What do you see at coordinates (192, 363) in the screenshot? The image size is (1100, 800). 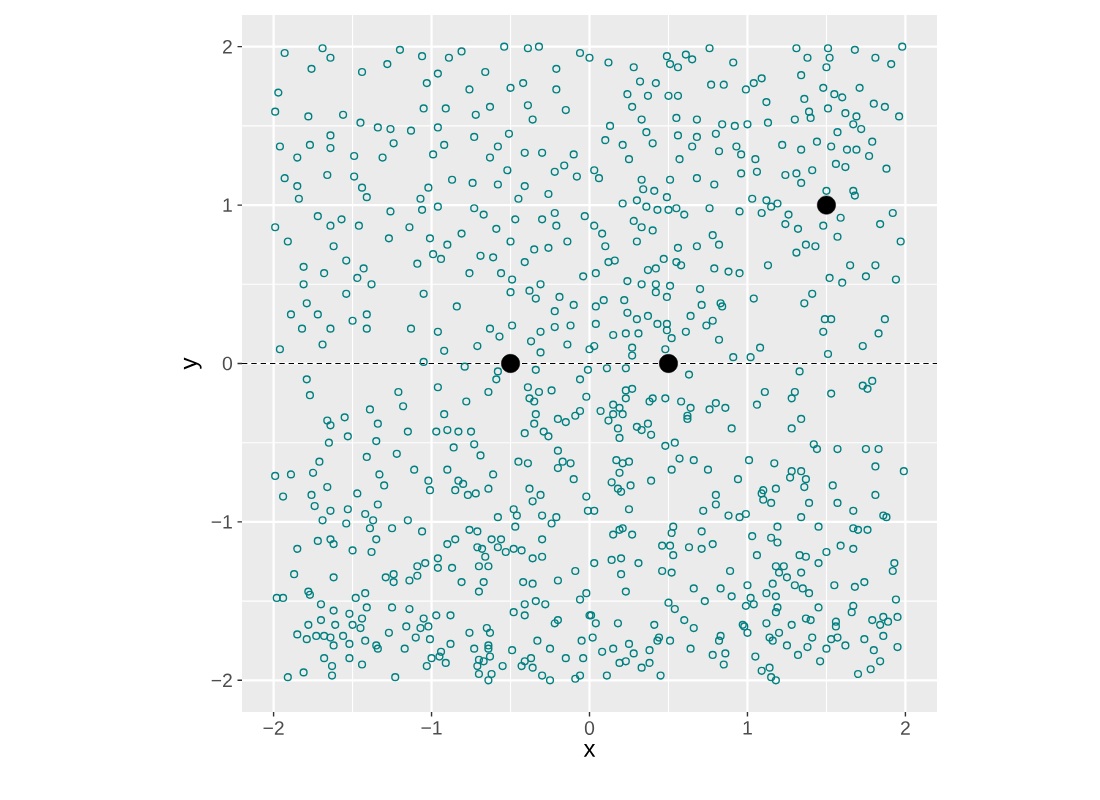 I see `y-axis-title: y` at bounding box center [192, 363].